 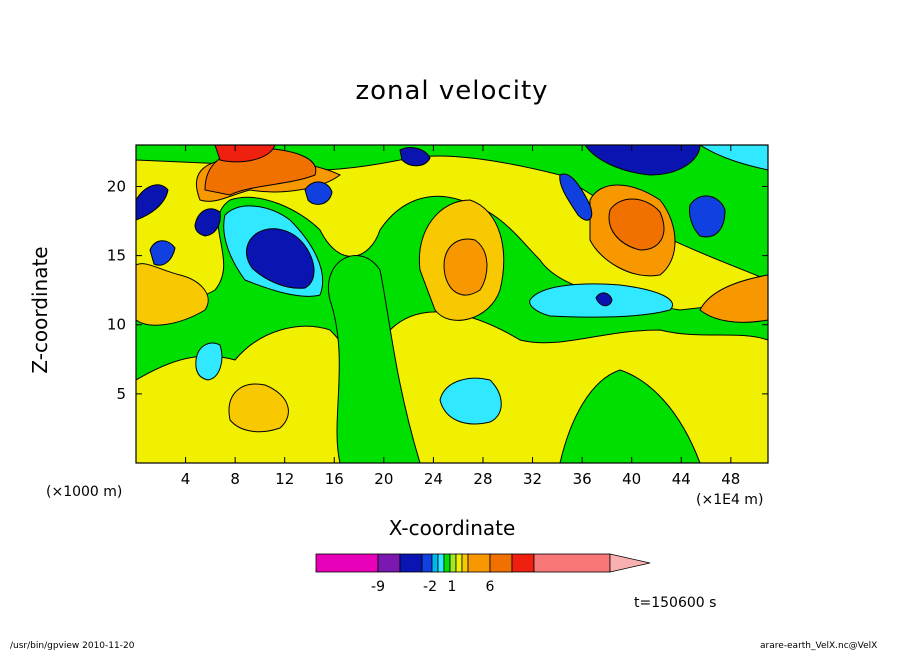 I want to click on y-tick-label: 10, so click(x=116, y=325).